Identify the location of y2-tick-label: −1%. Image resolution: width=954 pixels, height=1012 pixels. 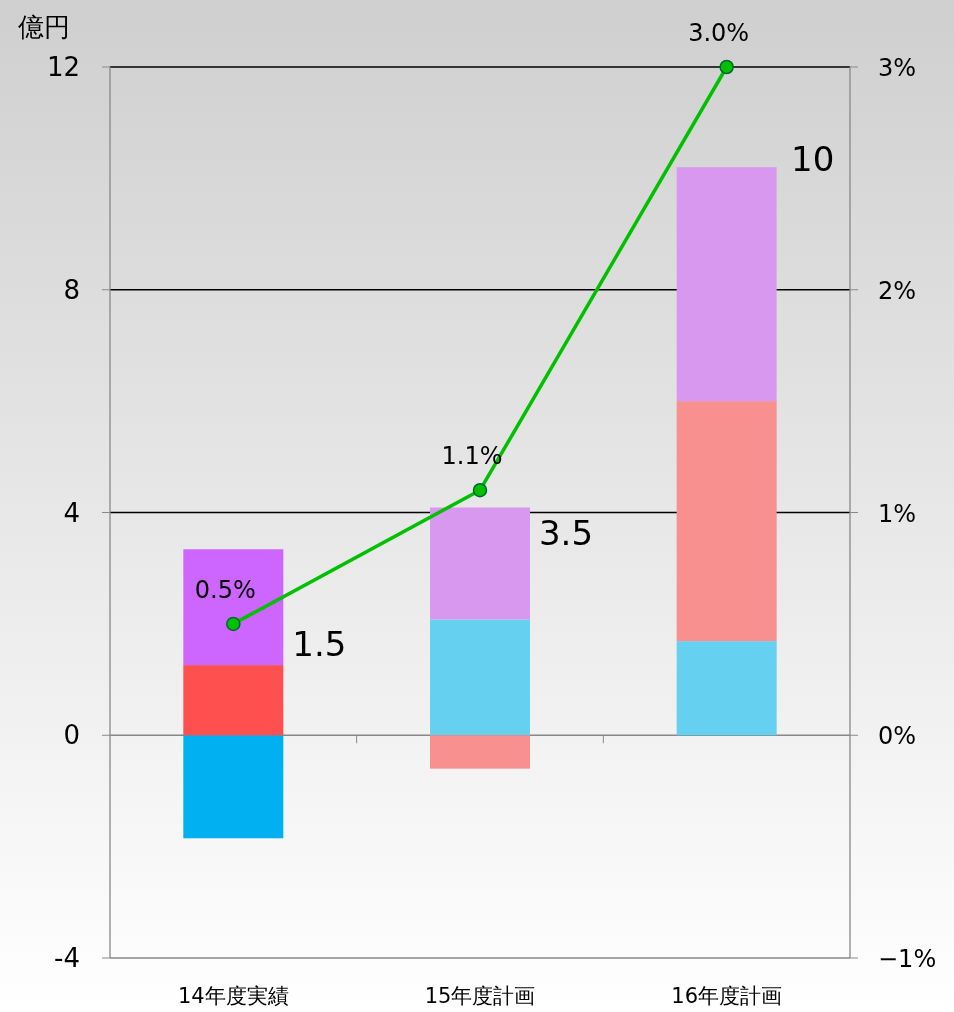
(907, 959).